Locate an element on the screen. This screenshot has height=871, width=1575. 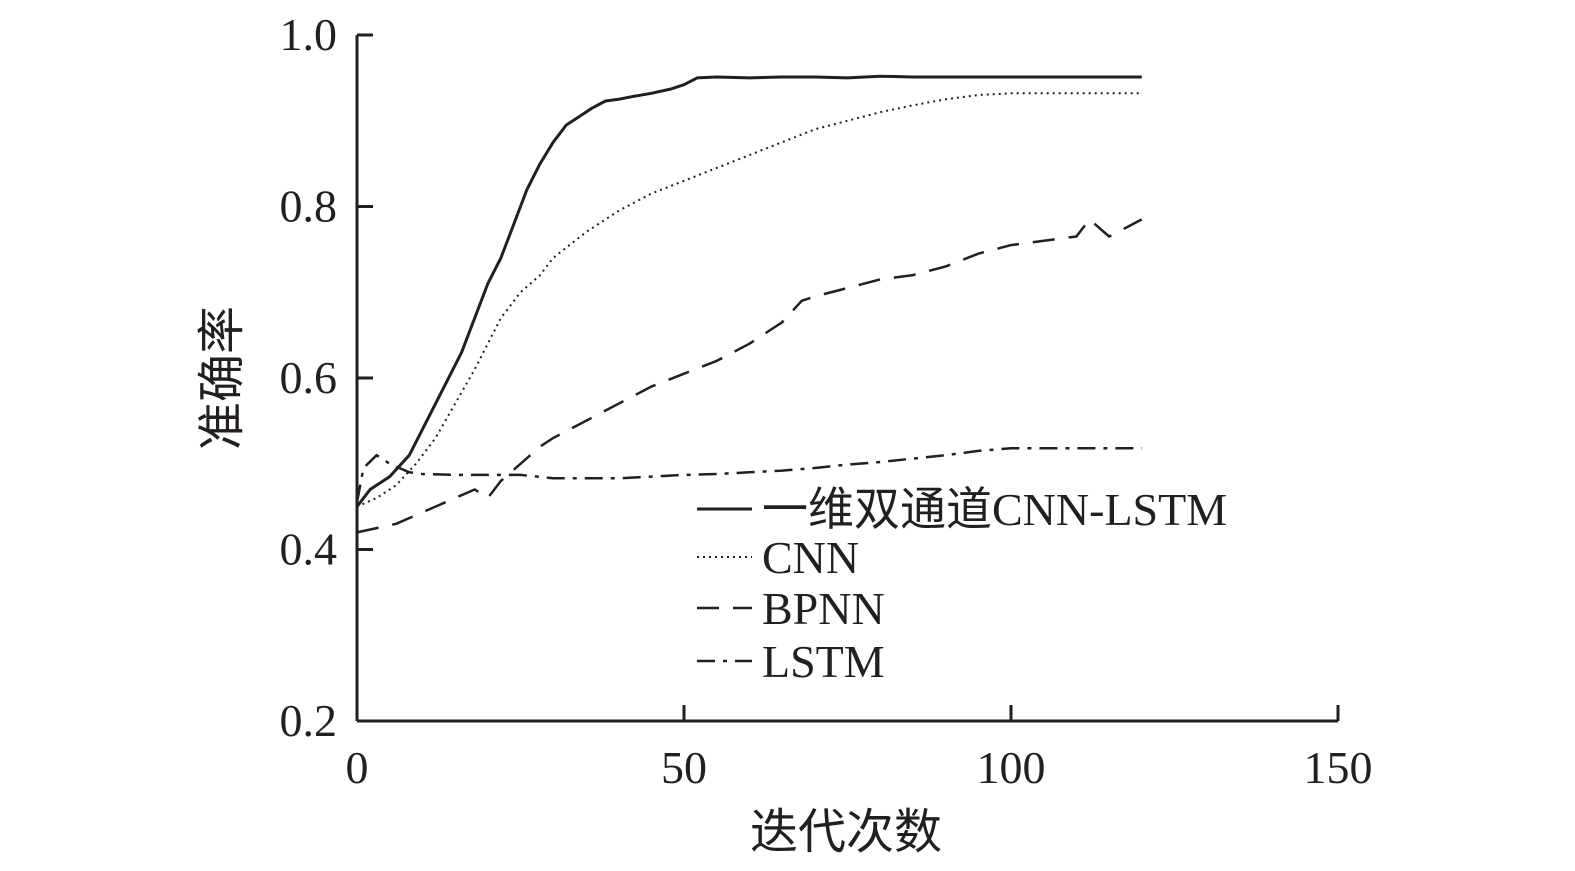
legend-label: BPNN is located at coordinates (823, 608).